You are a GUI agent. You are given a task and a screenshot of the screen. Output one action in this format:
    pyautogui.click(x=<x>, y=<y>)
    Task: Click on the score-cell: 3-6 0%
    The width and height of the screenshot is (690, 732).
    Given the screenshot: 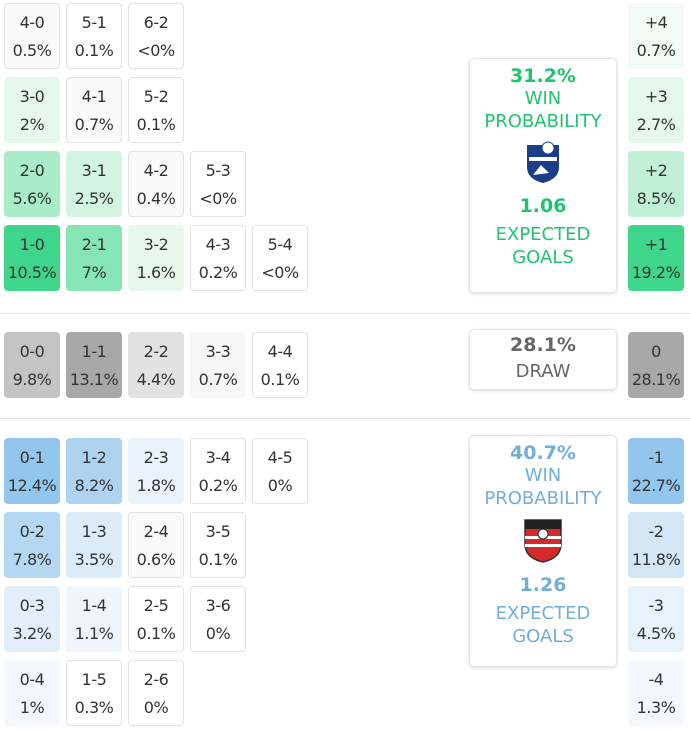 What is the action you would take?
    pyautogui.click(x=218, y=619)
    